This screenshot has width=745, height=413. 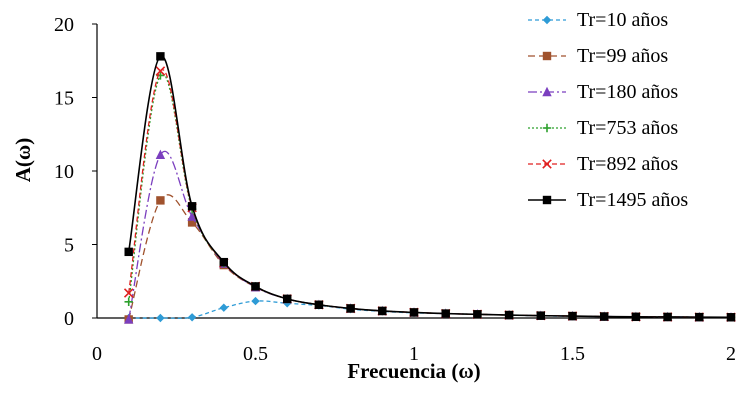 What do you see at coordinates (97, 354) in the screenshot?
I see `x-tick-label: 0` at bounding box center [97, 354].